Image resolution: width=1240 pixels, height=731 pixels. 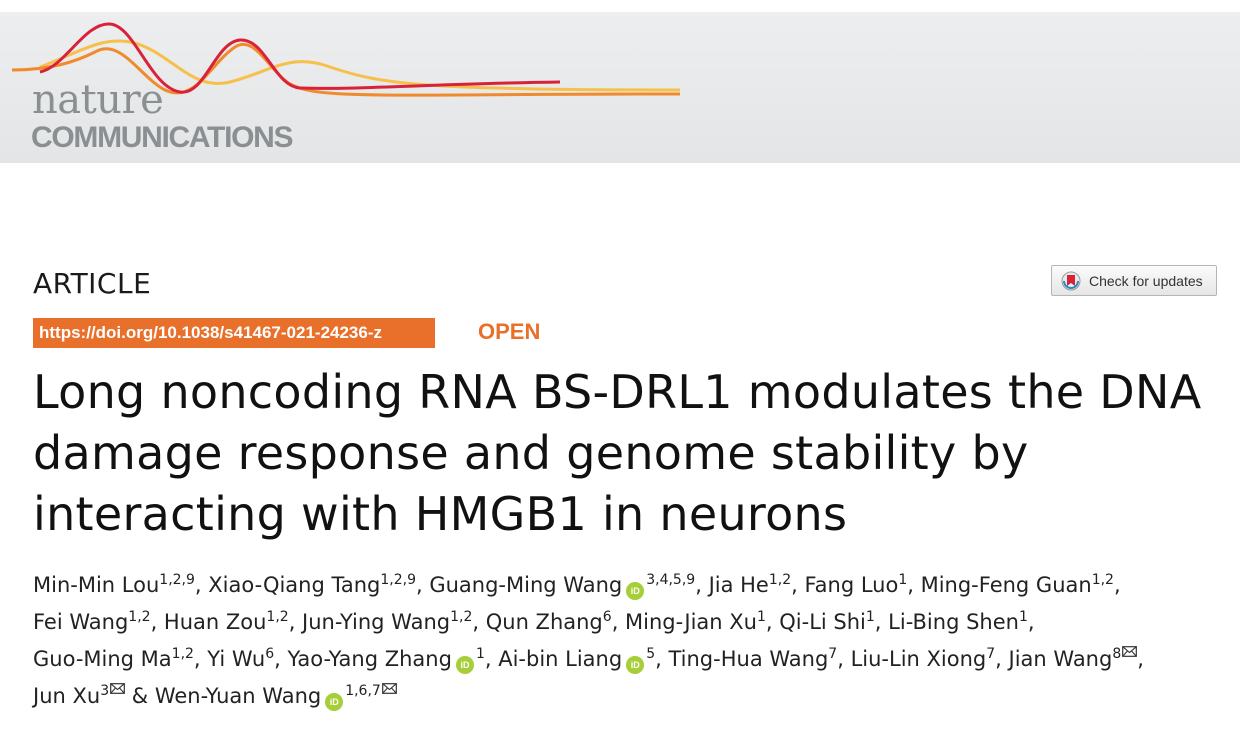 I want to click on author-entry: Xiao-Qiang Tang1,2,9, so click(x=312, y=585).